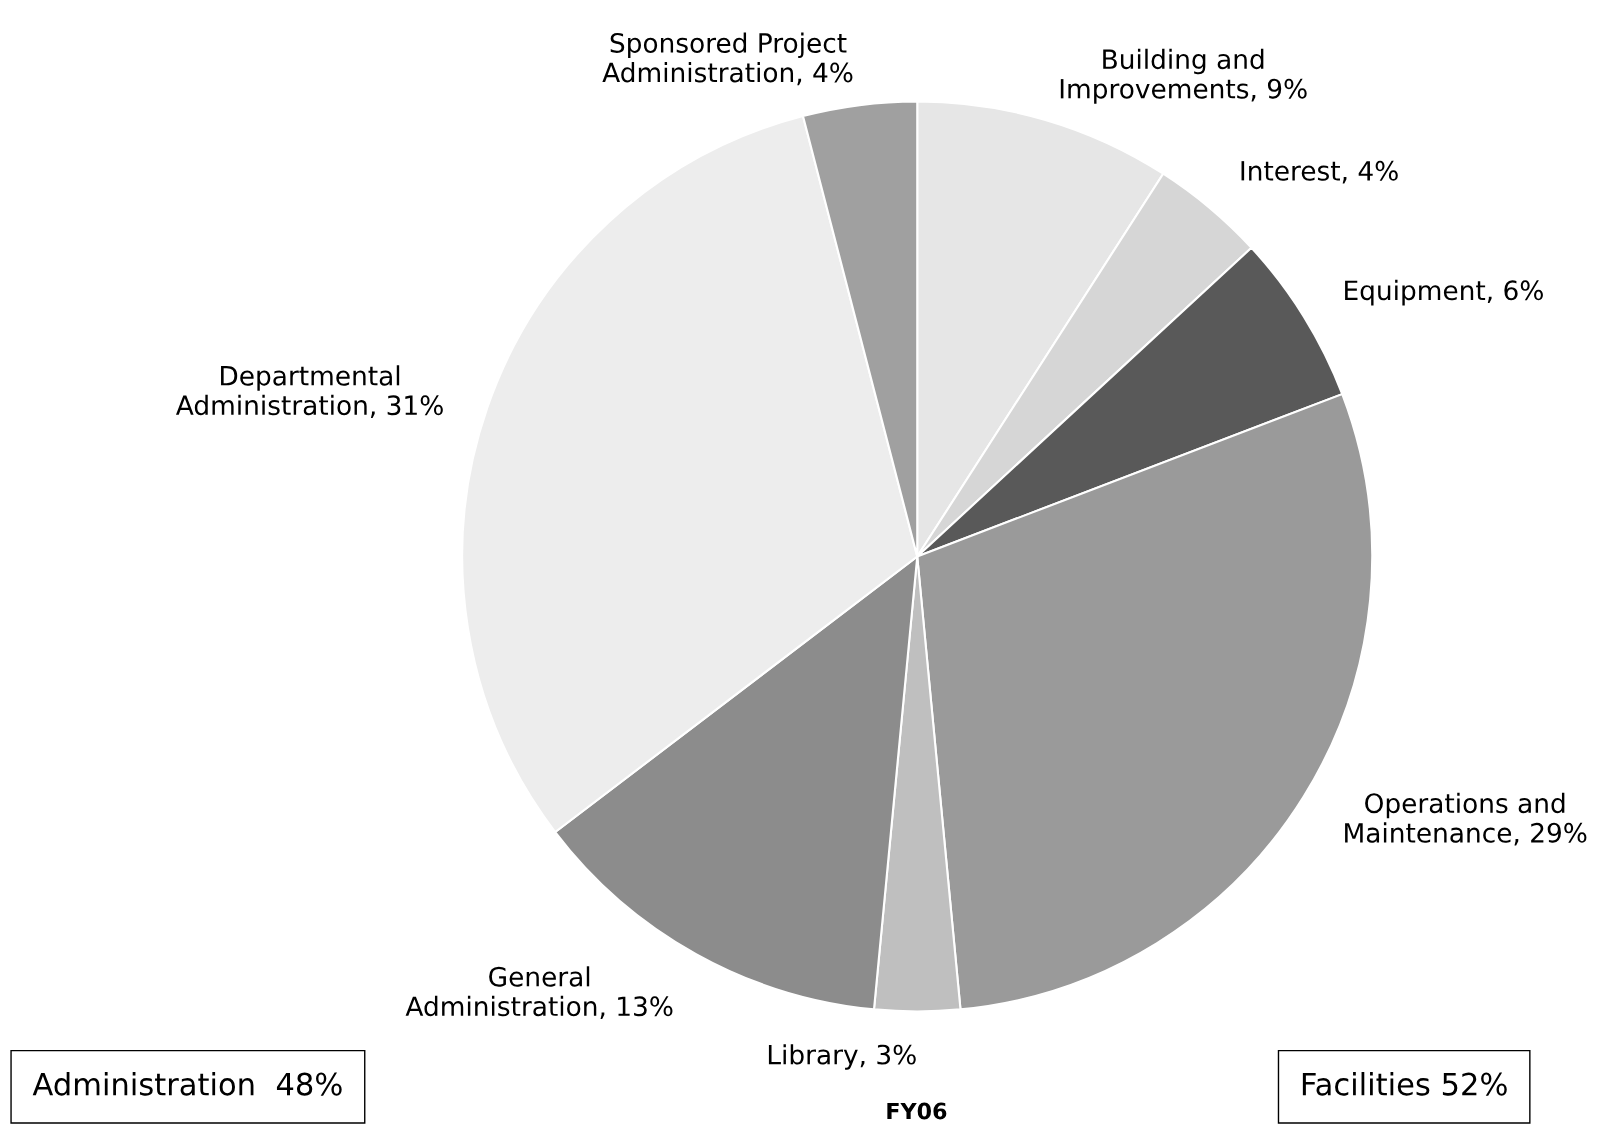 The image size is (1622, 1138). Describe the element at coordinates (539, 992) in the screenshot. I see `slice-label: General Administration, 13%` at that location.